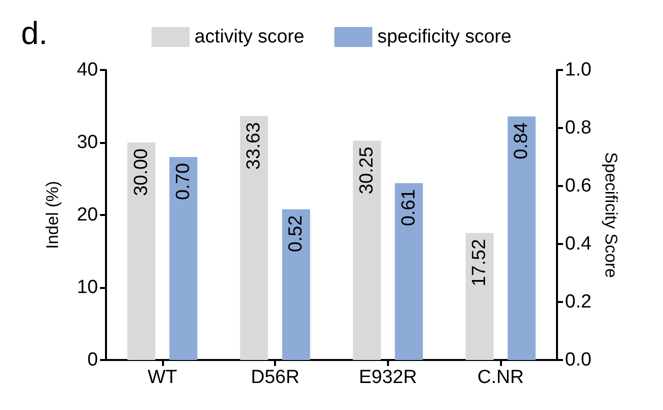 This screenshot has height=410, width=663. What do you see at coordinates (521, 141) in the screenshot?
I see `data-label: 0.84` at bounding box center [521, 141].